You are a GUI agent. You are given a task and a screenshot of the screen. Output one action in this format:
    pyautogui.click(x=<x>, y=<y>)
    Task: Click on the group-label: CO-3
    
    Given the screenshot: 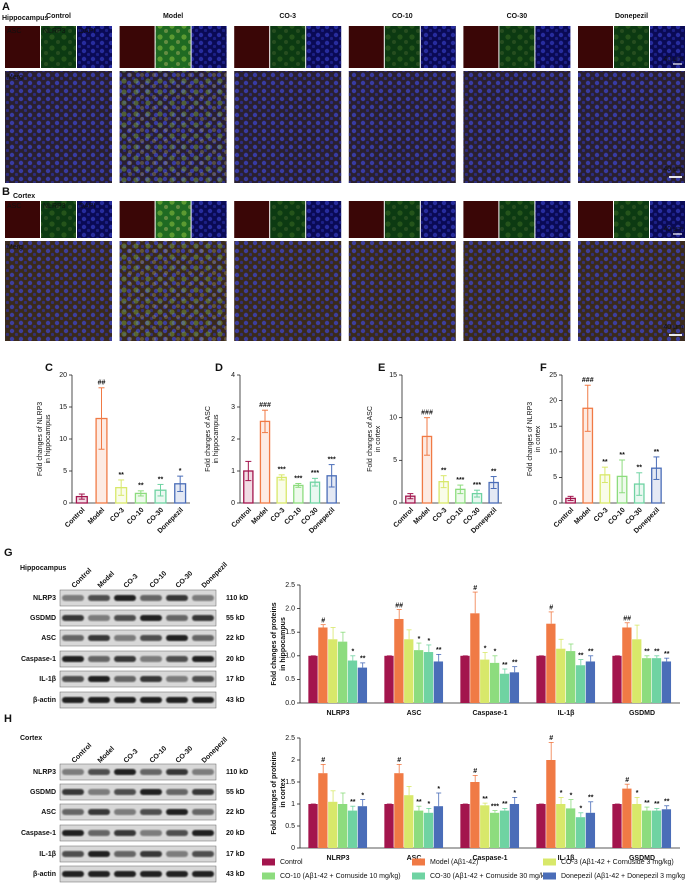 What is the action you would take?
    pyautogui.click(x=287, y=16)
    